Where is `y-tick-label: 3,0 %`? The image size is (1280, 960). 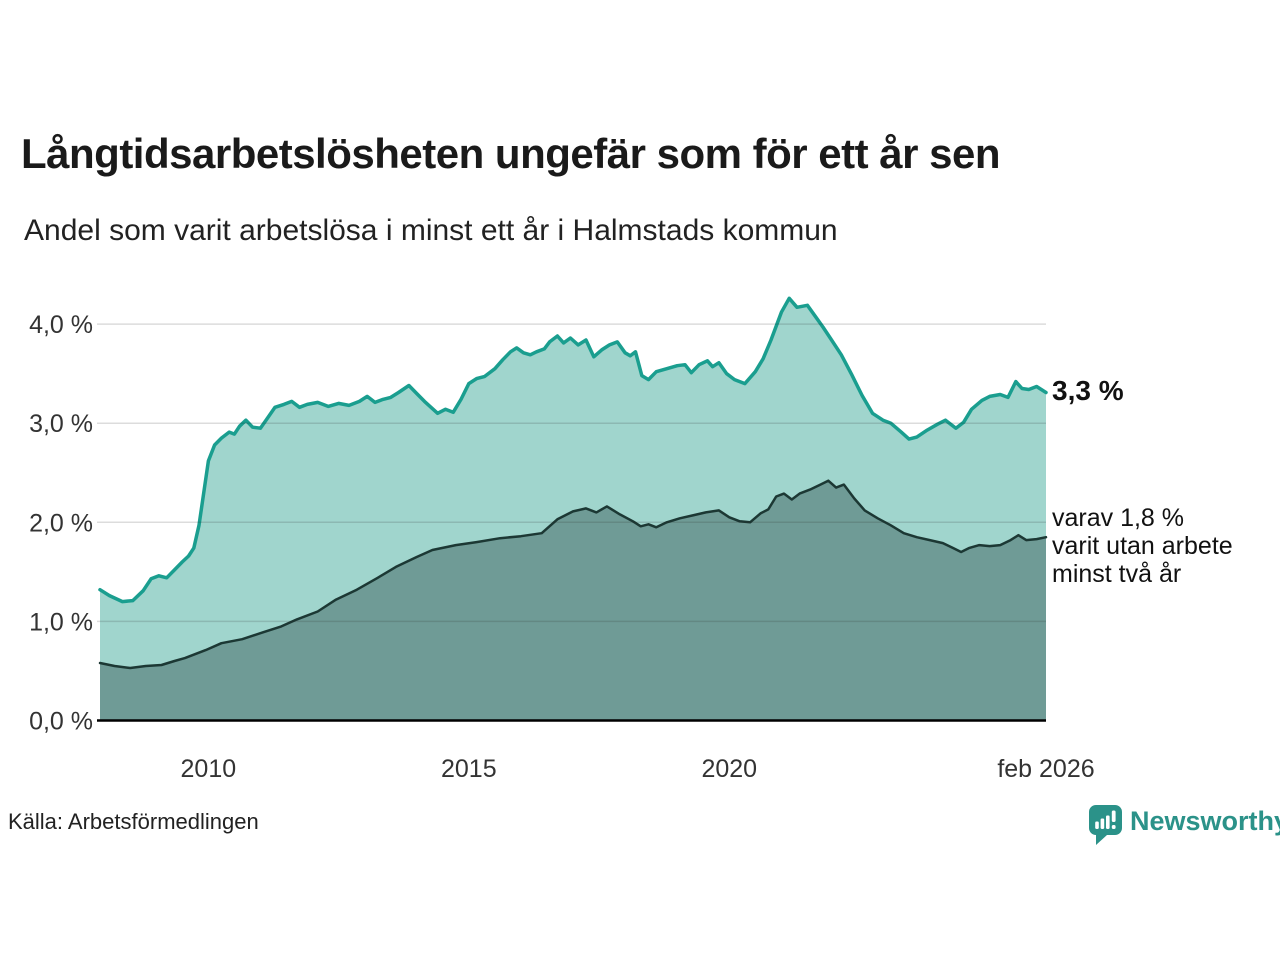
y-tick-label: 3,0 % is located at coordinates (61, 424).